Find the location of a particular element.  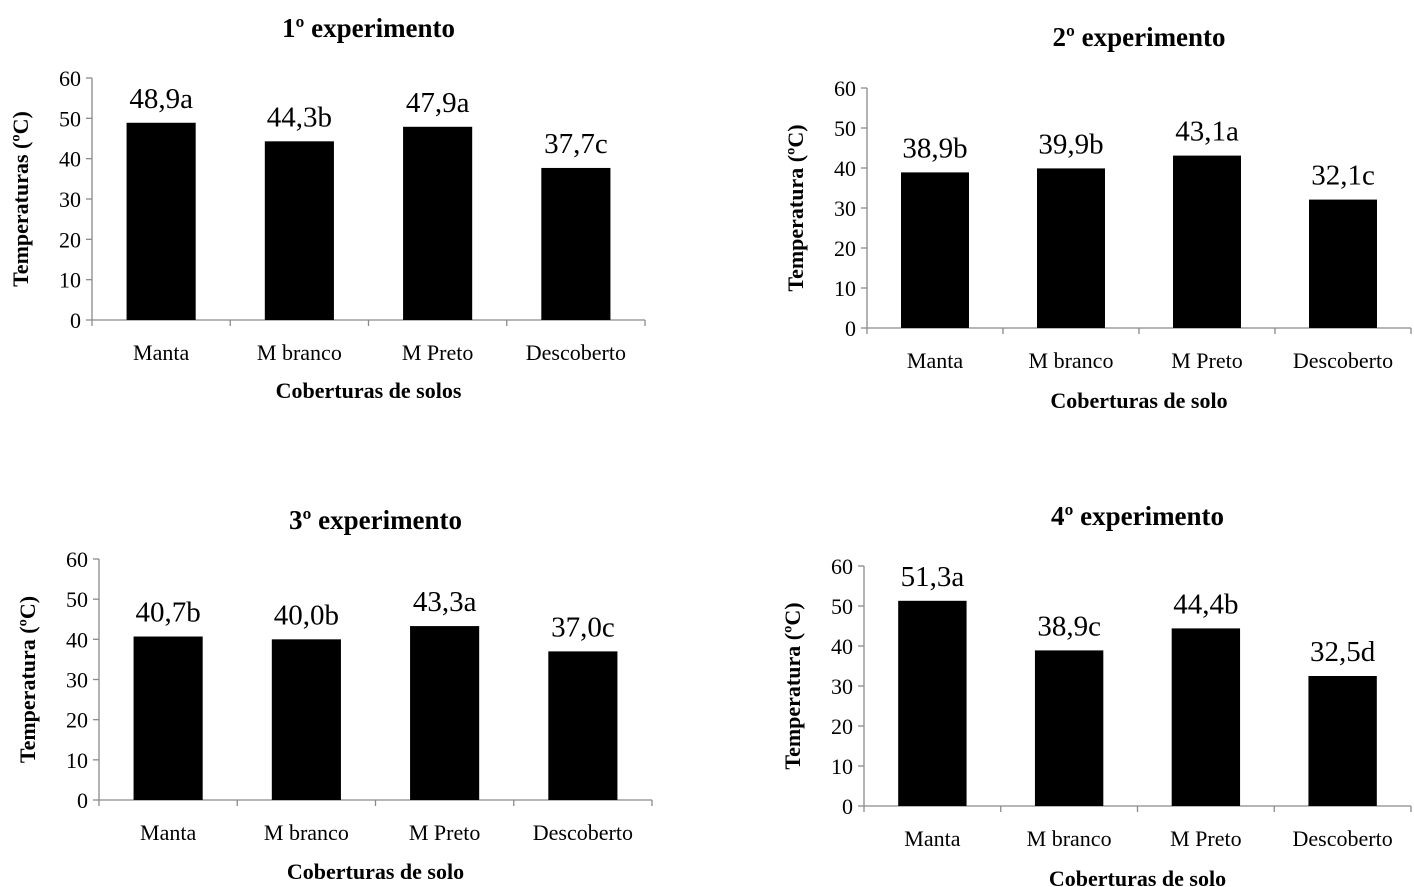

data-label: 38,9b is located at coordinates (934, 148).